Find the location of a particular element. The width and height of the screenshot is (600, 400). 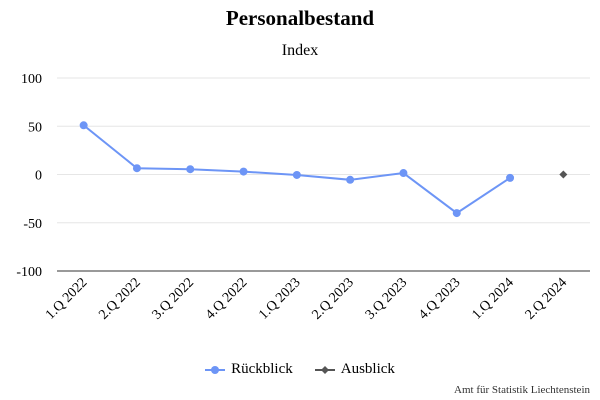

legend-label-rueckblick: Rückblick is located at coordinates (262, 369).